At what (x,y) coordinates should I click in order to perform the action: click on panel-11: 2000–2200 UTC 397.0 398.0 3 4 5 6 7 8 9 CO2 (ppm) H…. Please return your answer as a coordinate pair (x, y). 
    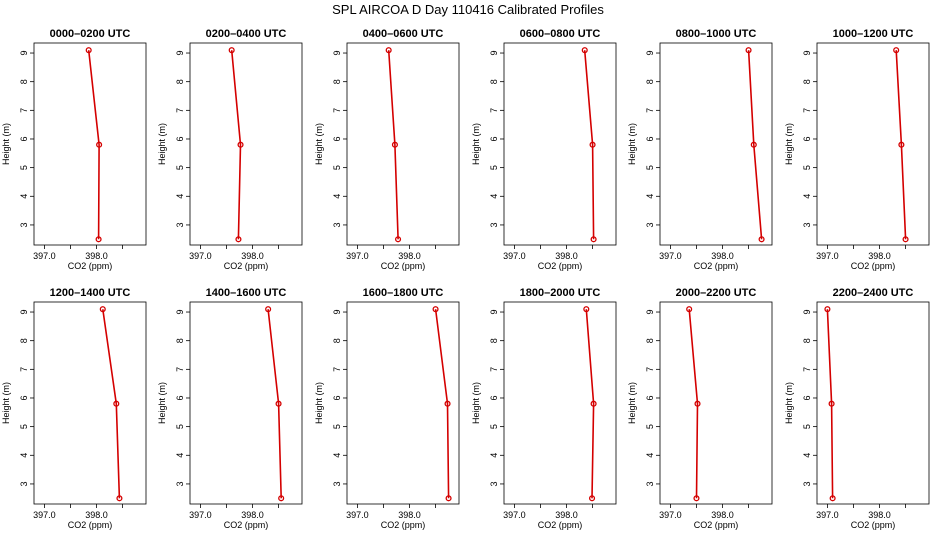
    Looking at the image, I should click on (700, 408).